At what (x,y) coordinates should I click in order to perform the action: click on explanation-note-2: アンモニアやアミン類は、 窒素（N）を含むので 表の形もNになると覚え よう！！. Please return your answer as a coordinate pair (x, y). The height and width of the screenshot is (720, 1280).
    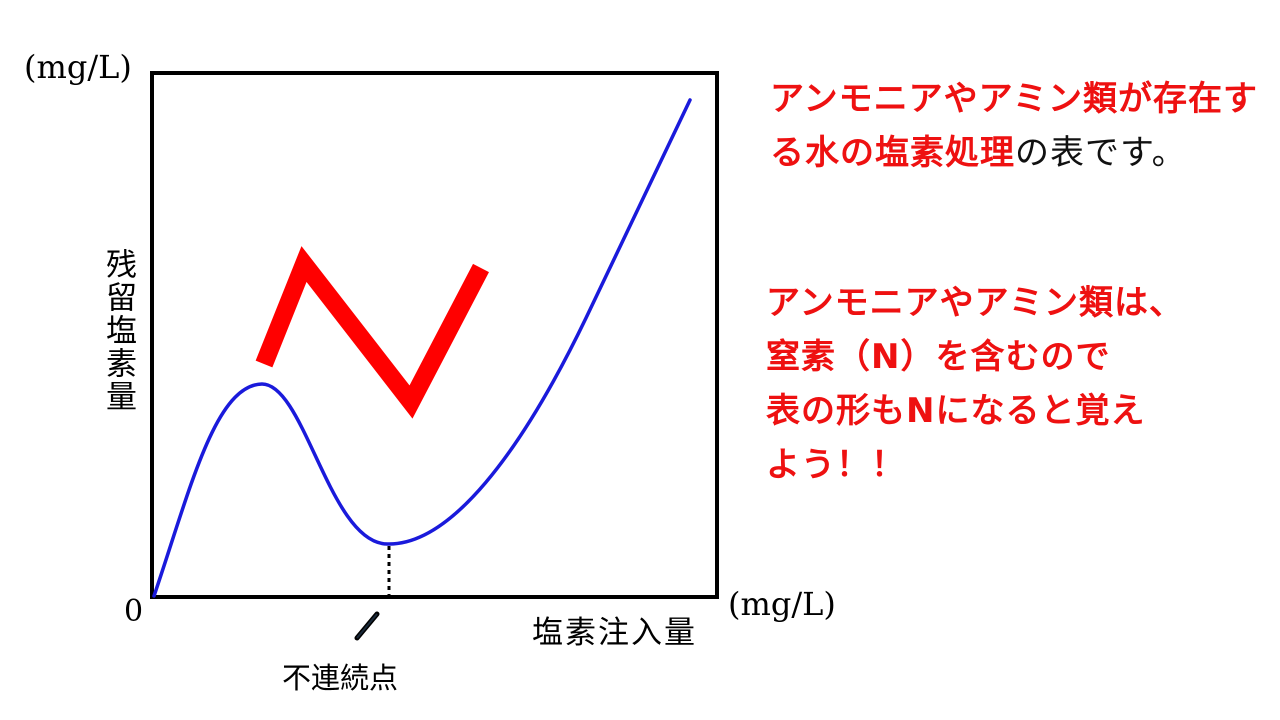
    Looking at the image, I should click on (1021, 384).